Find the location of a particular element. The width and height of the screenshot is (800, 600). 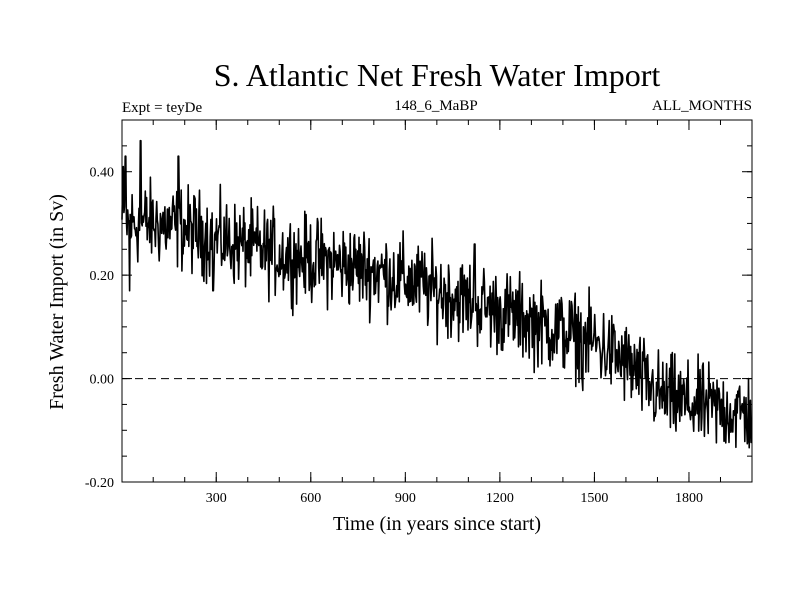

y-tick-label: 0.20 is located at coordinates (102, 276).